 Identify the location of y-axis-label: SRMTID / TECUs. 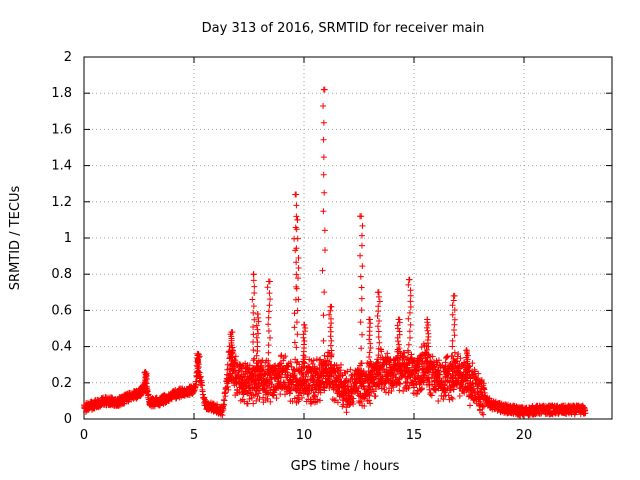
(15, 238).